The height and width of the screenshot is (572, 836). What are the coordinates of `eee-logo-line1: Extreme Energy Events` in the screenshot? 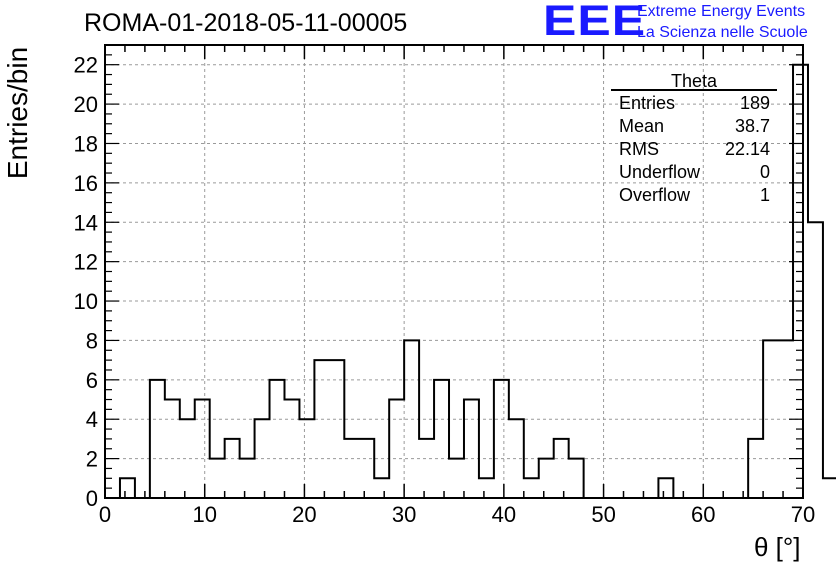 It's located at (721, 11).